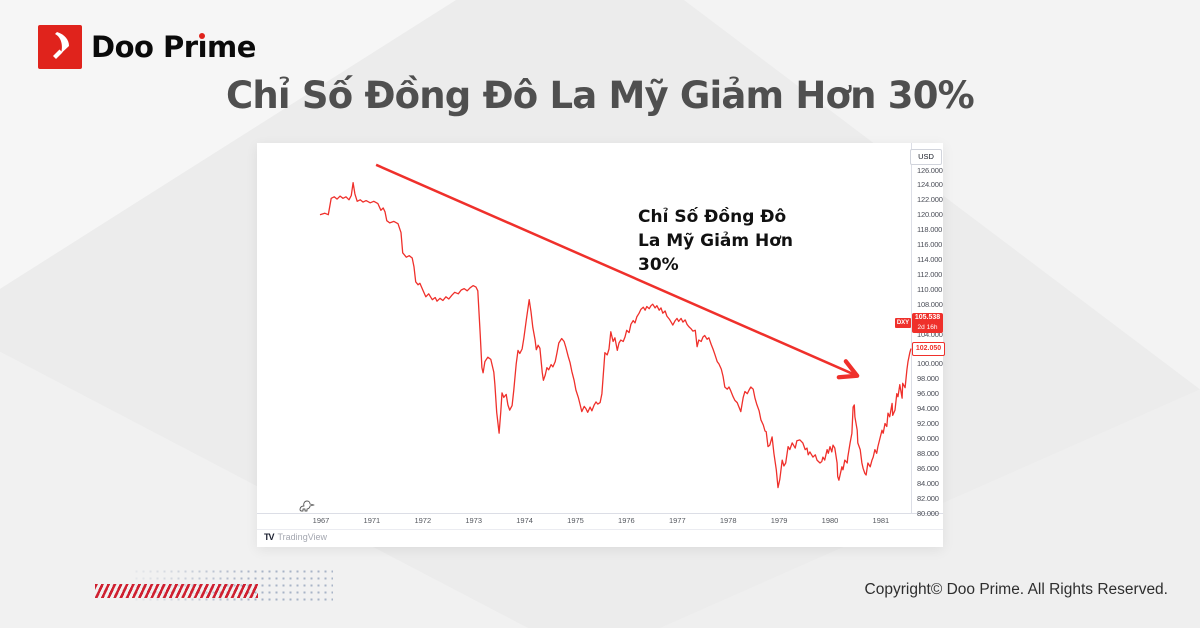 Image resolution: width=1200 pixels, height=628 pixels. I want to click on y-axis-tick-label: 96.000, so click(928, 394).